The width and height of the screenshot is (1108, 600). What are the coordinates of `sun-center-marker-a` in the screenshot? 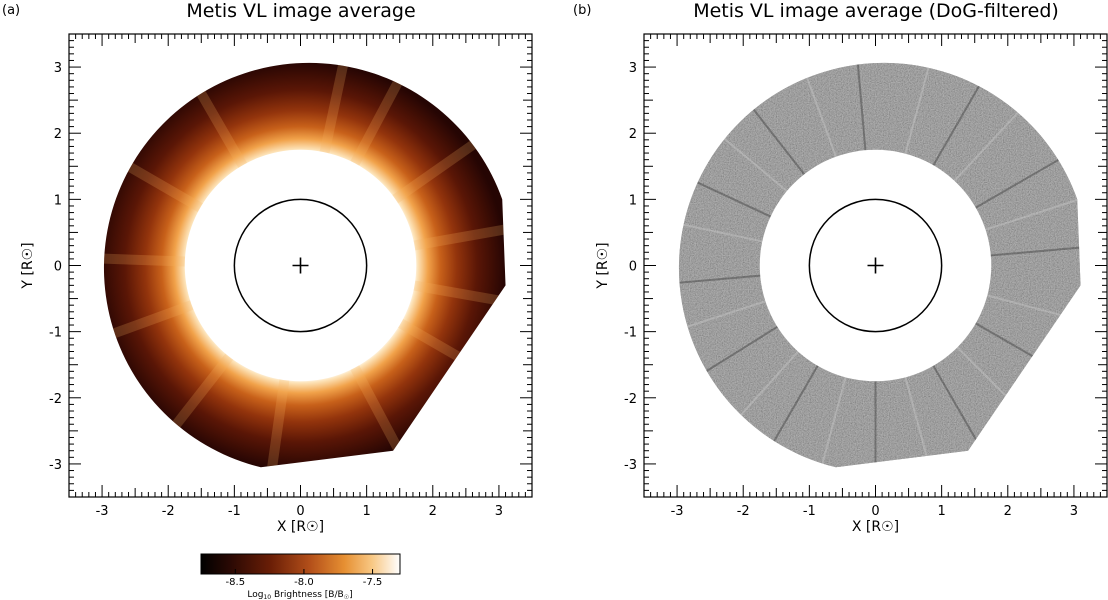 It's located at (300, 265).